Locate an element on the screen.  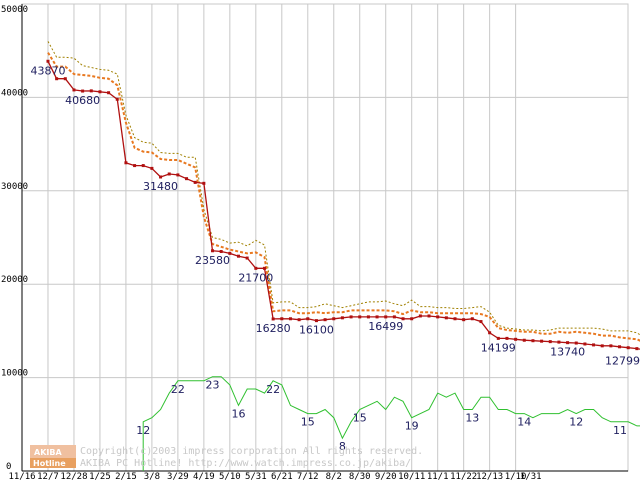
x-tick-label: 11/1 is located at coordinates (438, 476).